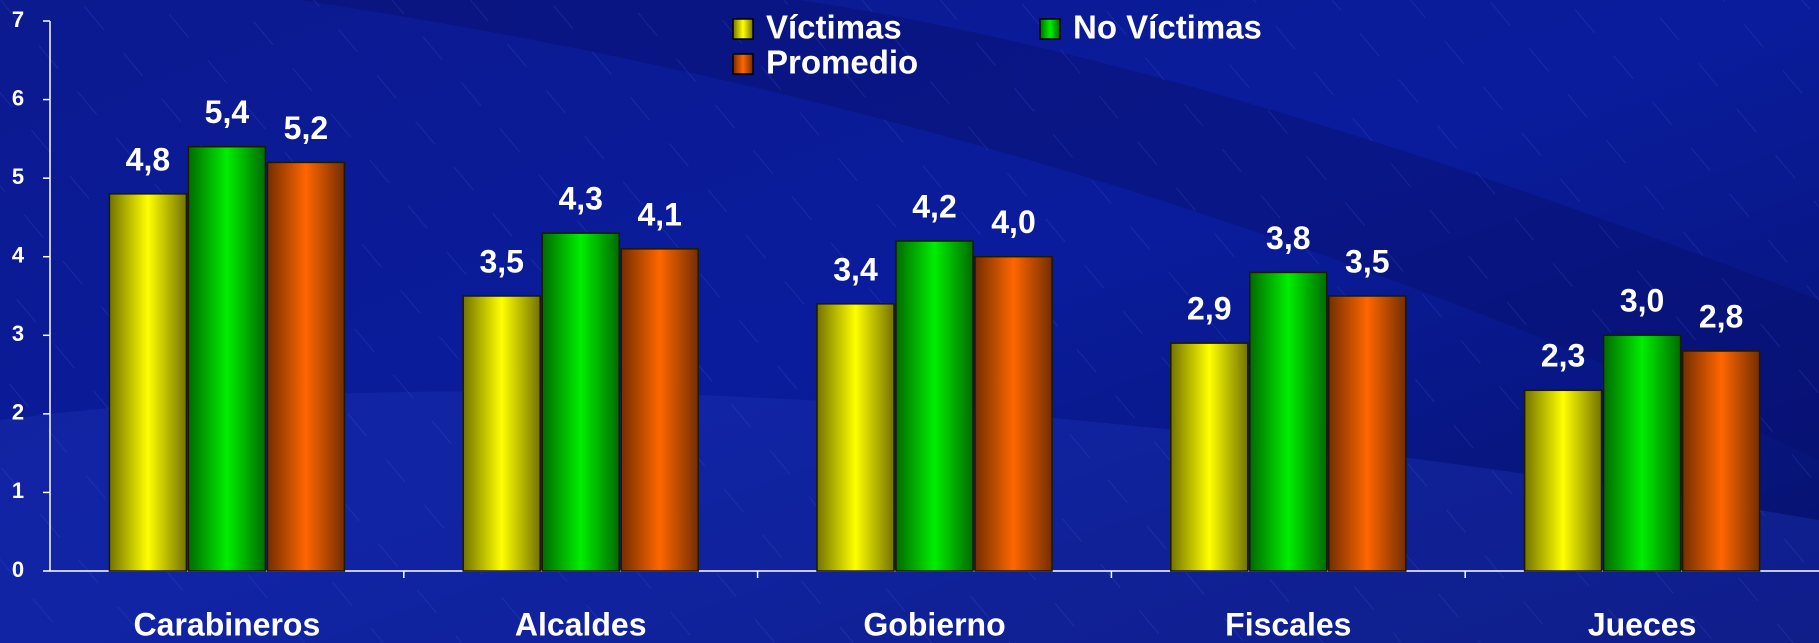 The image size is (1819, 643). Describe the element at coordinates (1013, 222) in the screenshot. I see `value-label: 4,0` at that location.